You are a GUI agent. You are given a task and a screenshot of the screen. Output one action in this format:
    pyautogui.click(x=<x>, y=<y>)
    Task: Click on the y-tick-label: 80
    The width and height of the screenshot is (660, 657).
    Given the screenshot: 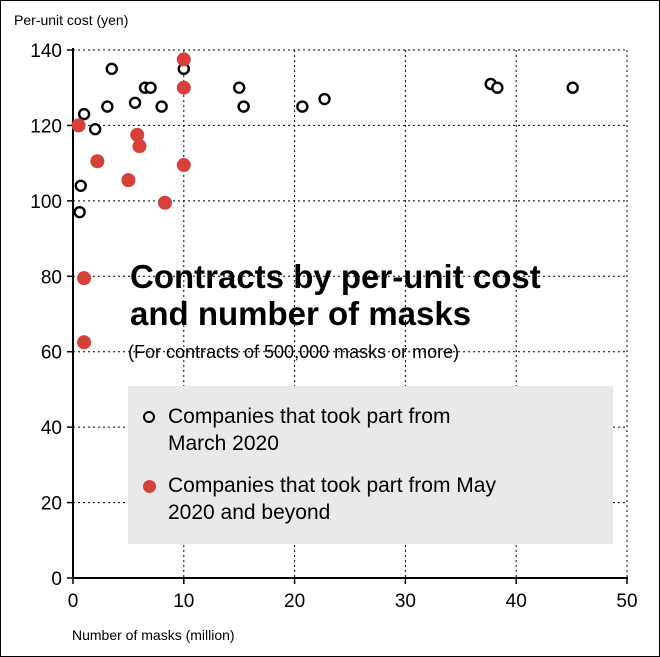 What is the action you would take?
    pyautogui.click(x=51, y=277)
    